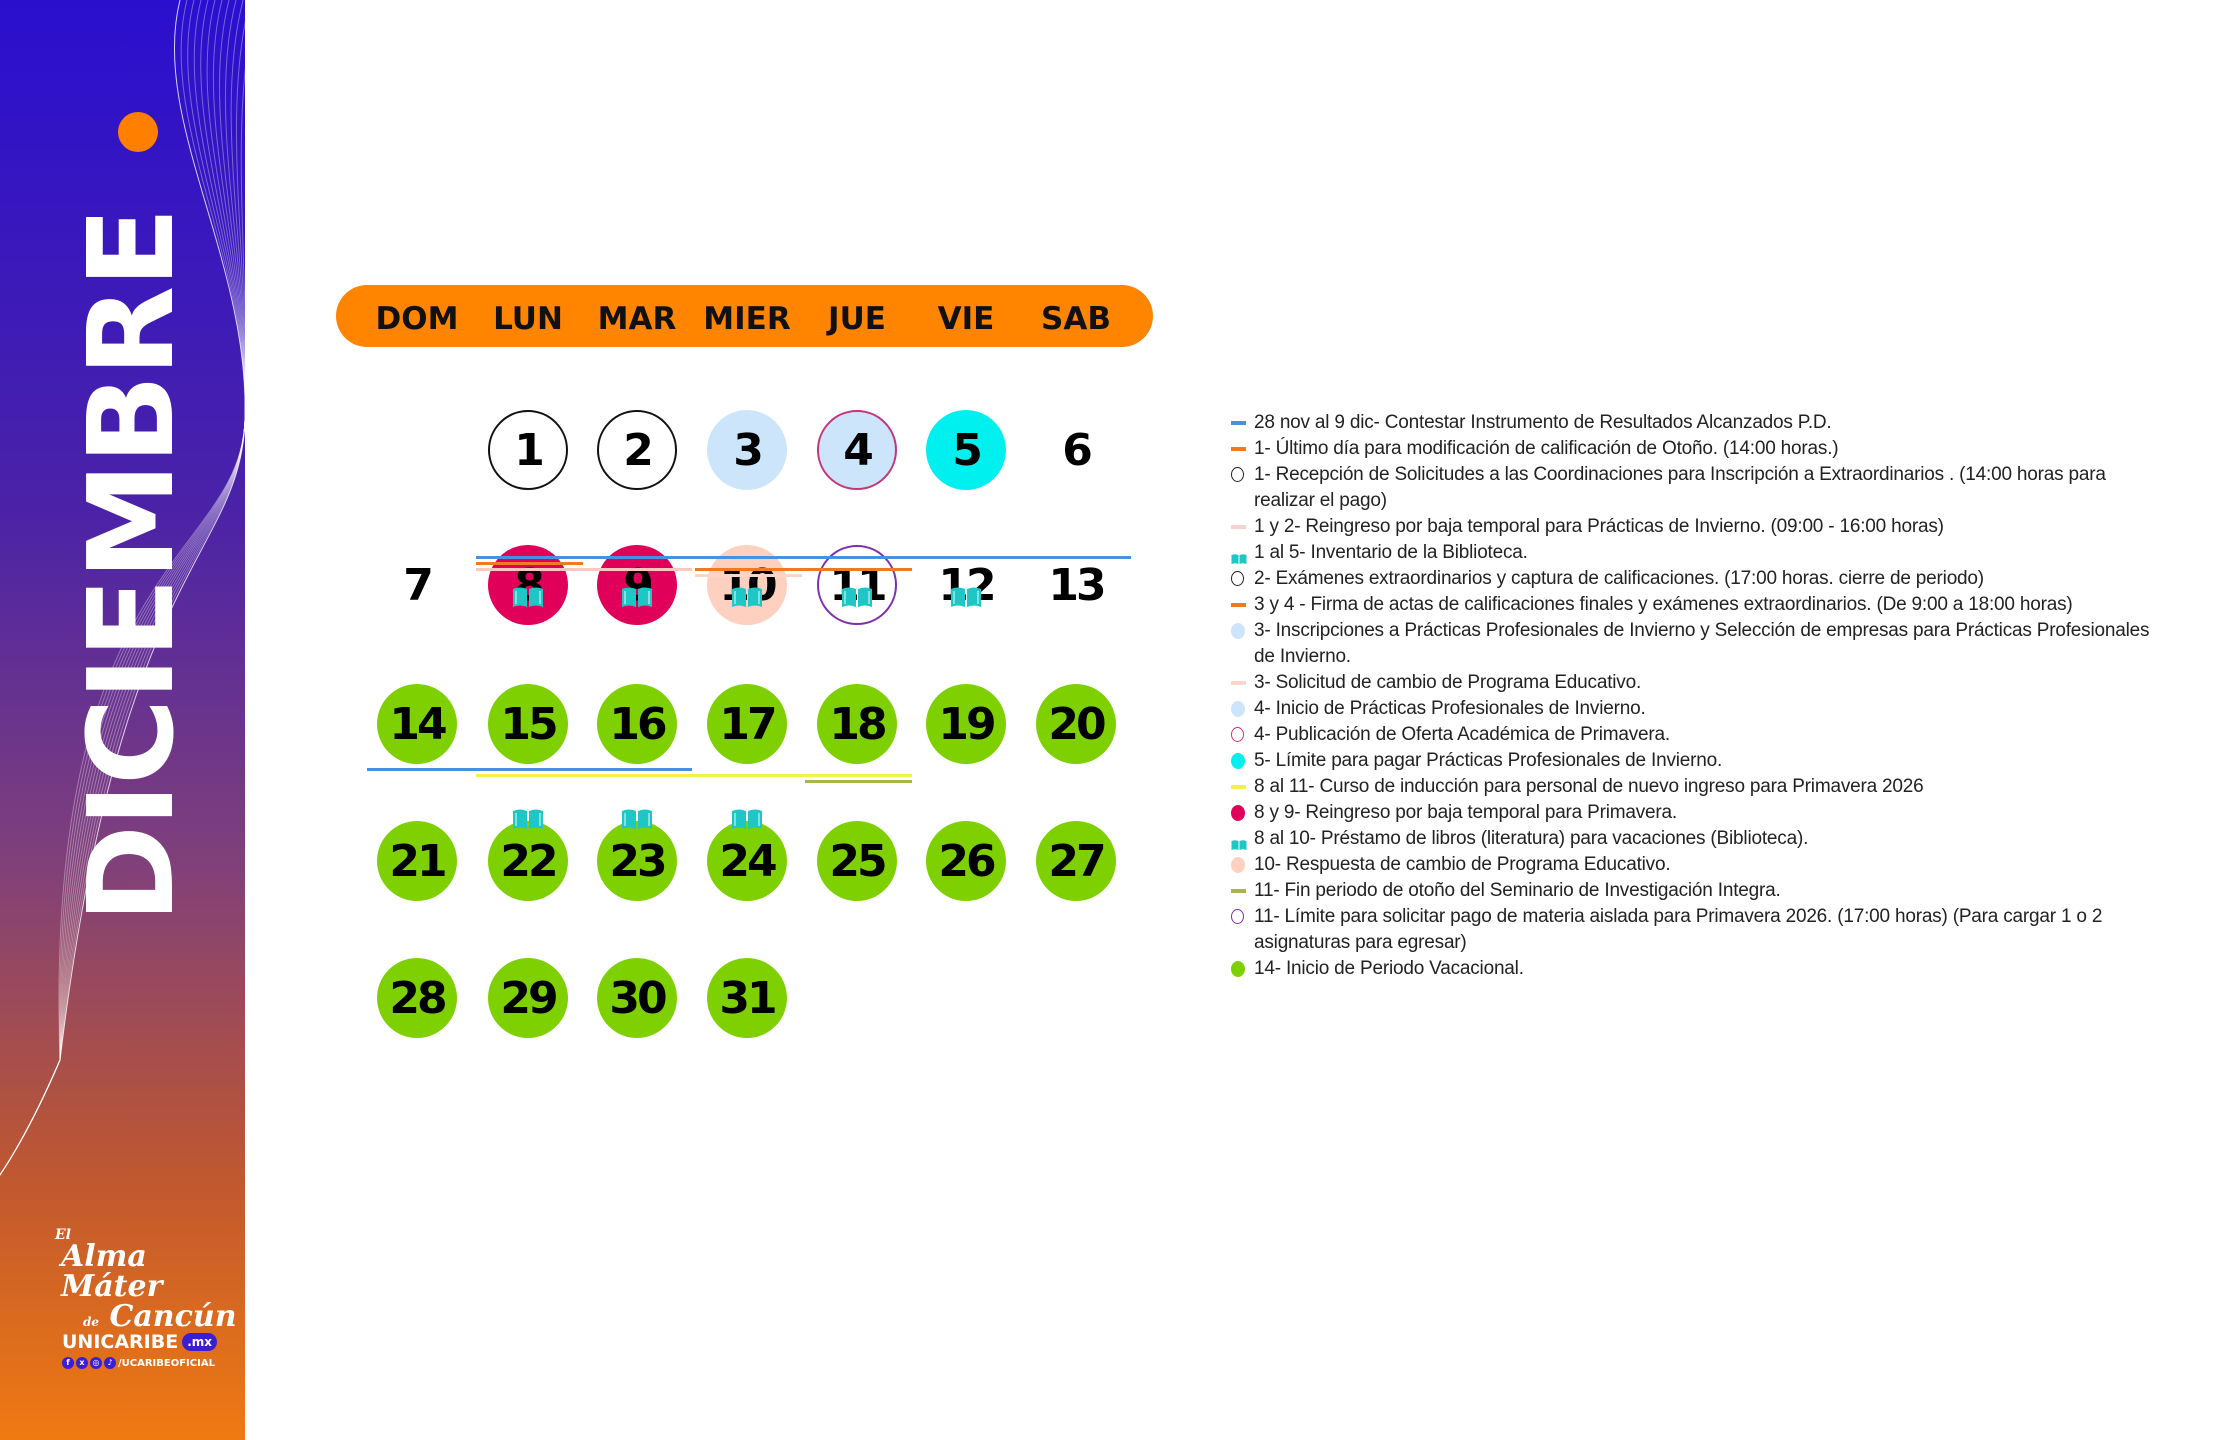 The image size is (2220, 1440). I want to click on facebook-icon: f, so click(68, 1363).